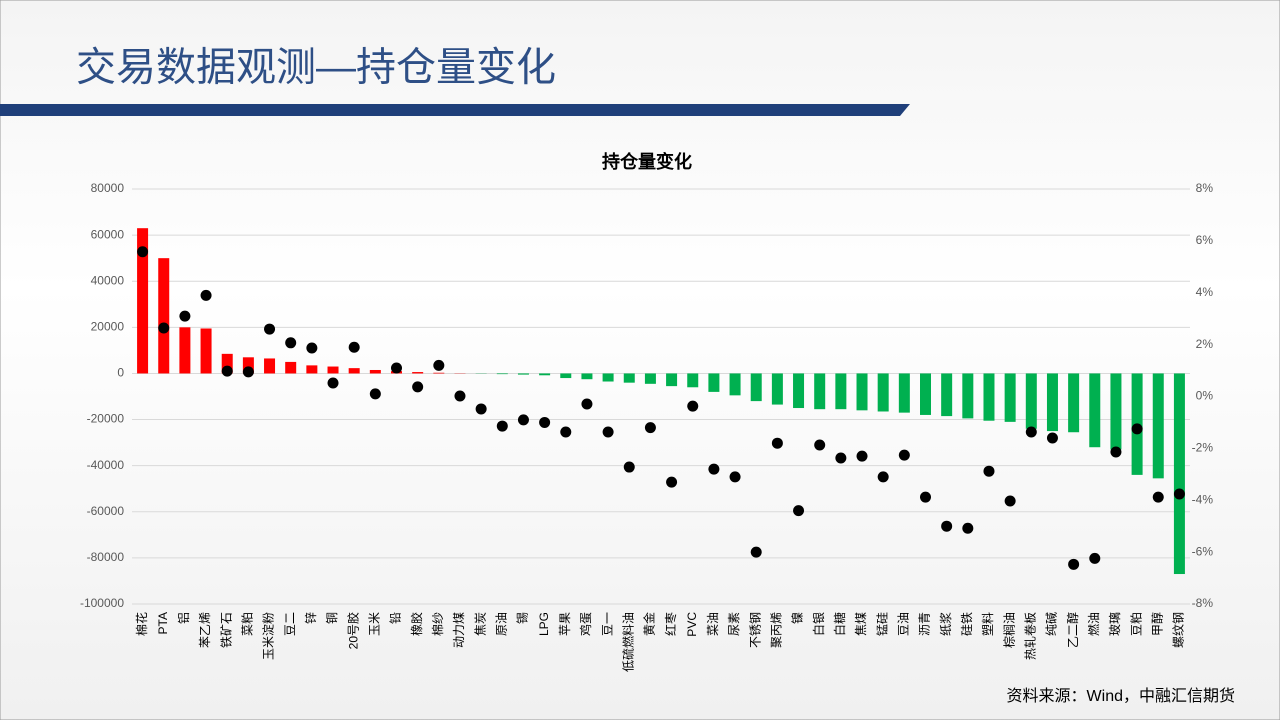 The image size is (1280, 720). Describe the element at coordinates (316, 68) in the screenshot. I see `slide-title: 交易数据观测—持仓量变化` at that location.